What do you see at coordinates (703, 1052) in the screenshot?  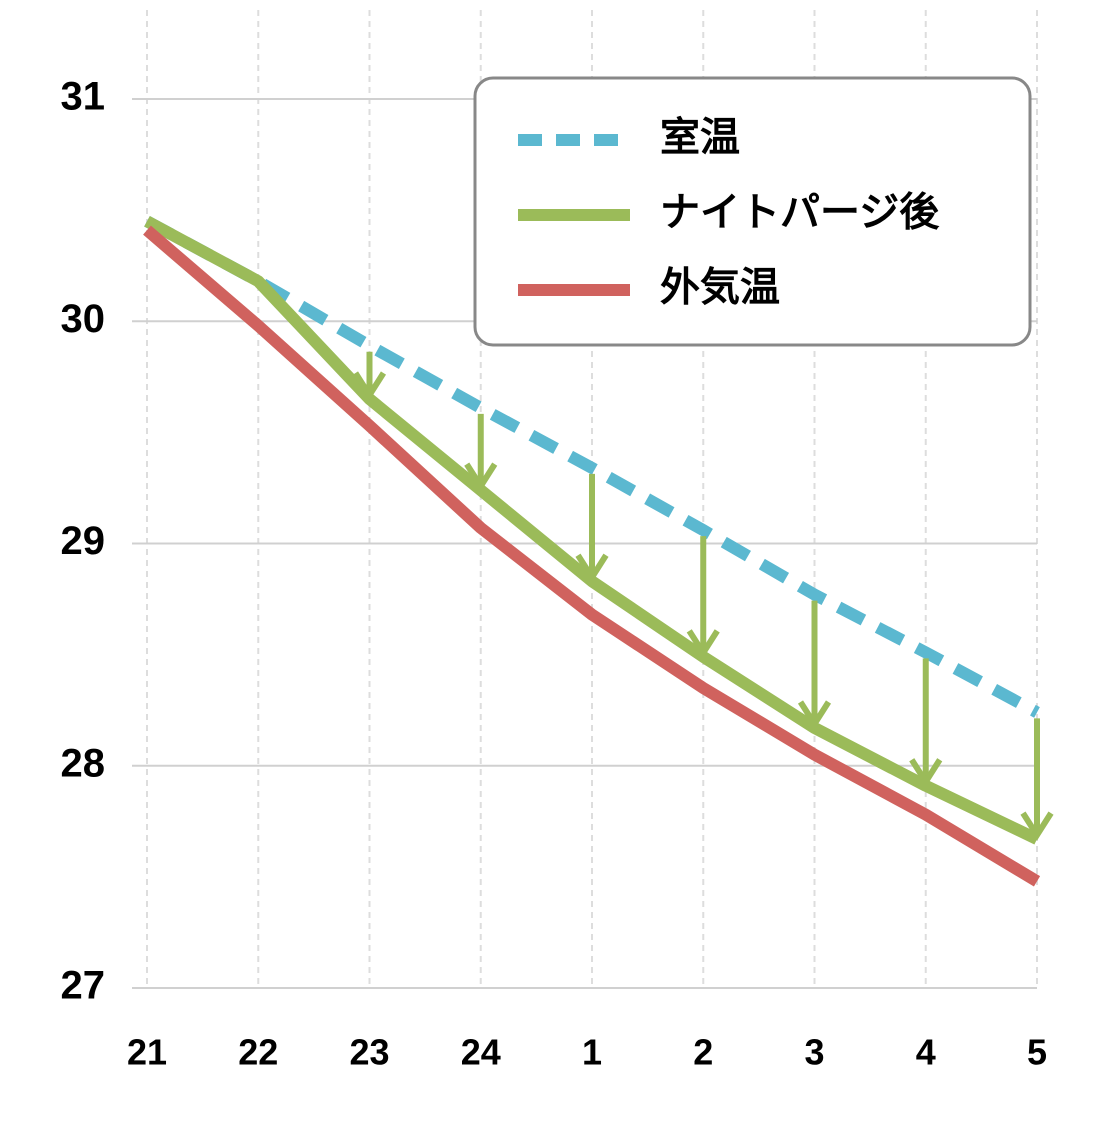 I see `x-tick-label: 2` at bounding box center [703, 1052].